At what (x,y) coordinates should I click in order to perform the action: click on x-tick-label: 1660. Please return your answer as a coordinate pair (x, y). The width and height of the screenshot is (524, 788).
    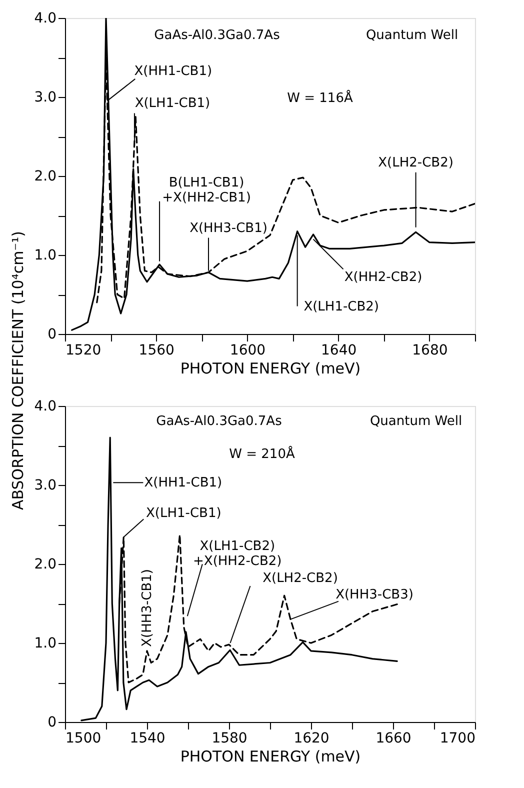
    Looking at the image, I should click on (394, 738).